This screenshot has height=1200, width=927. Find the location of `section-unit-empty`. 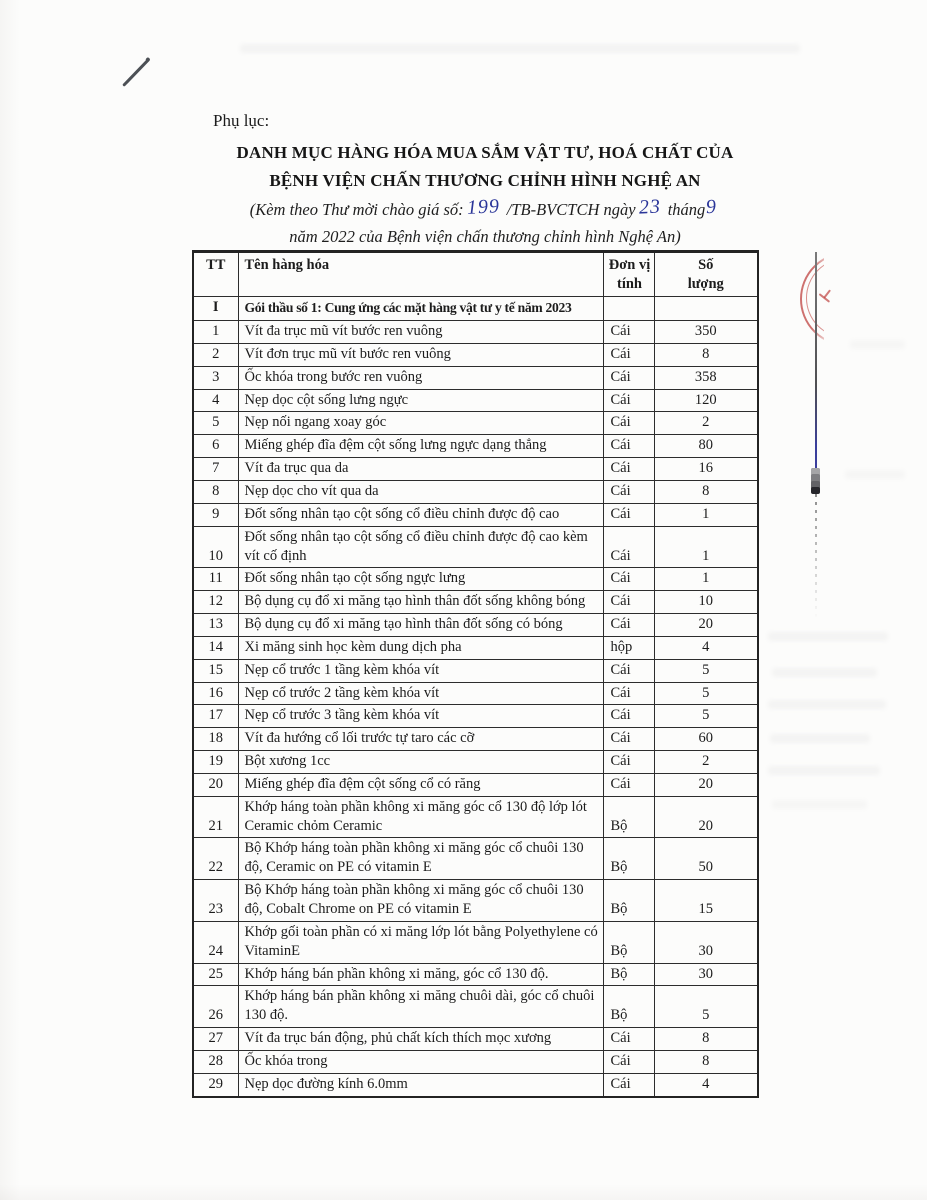

section-unit-empty is located at coordinates (628, 308).